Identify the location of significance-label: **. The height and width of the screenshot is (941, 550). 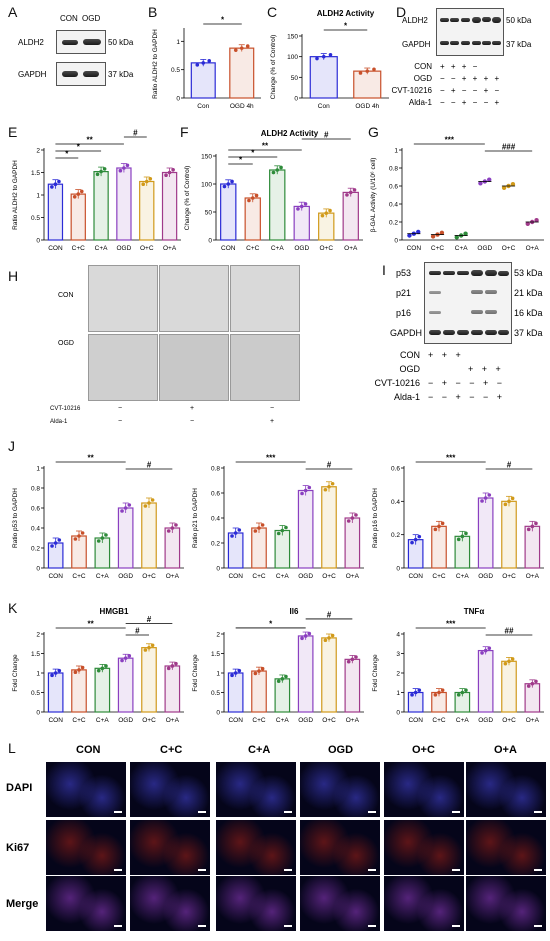
(265, 146).